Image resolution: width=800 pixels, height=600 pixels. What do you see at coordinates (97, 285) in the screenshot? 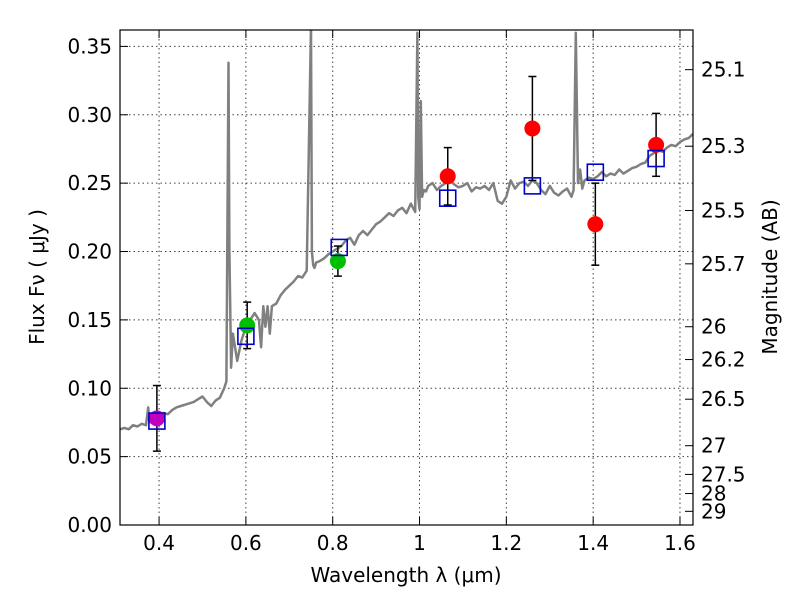
I see `y-axis: 0.00 0.05 0.10 0.15 0.20 0.25 0.30 0.35` at bounding box center [97, 285].